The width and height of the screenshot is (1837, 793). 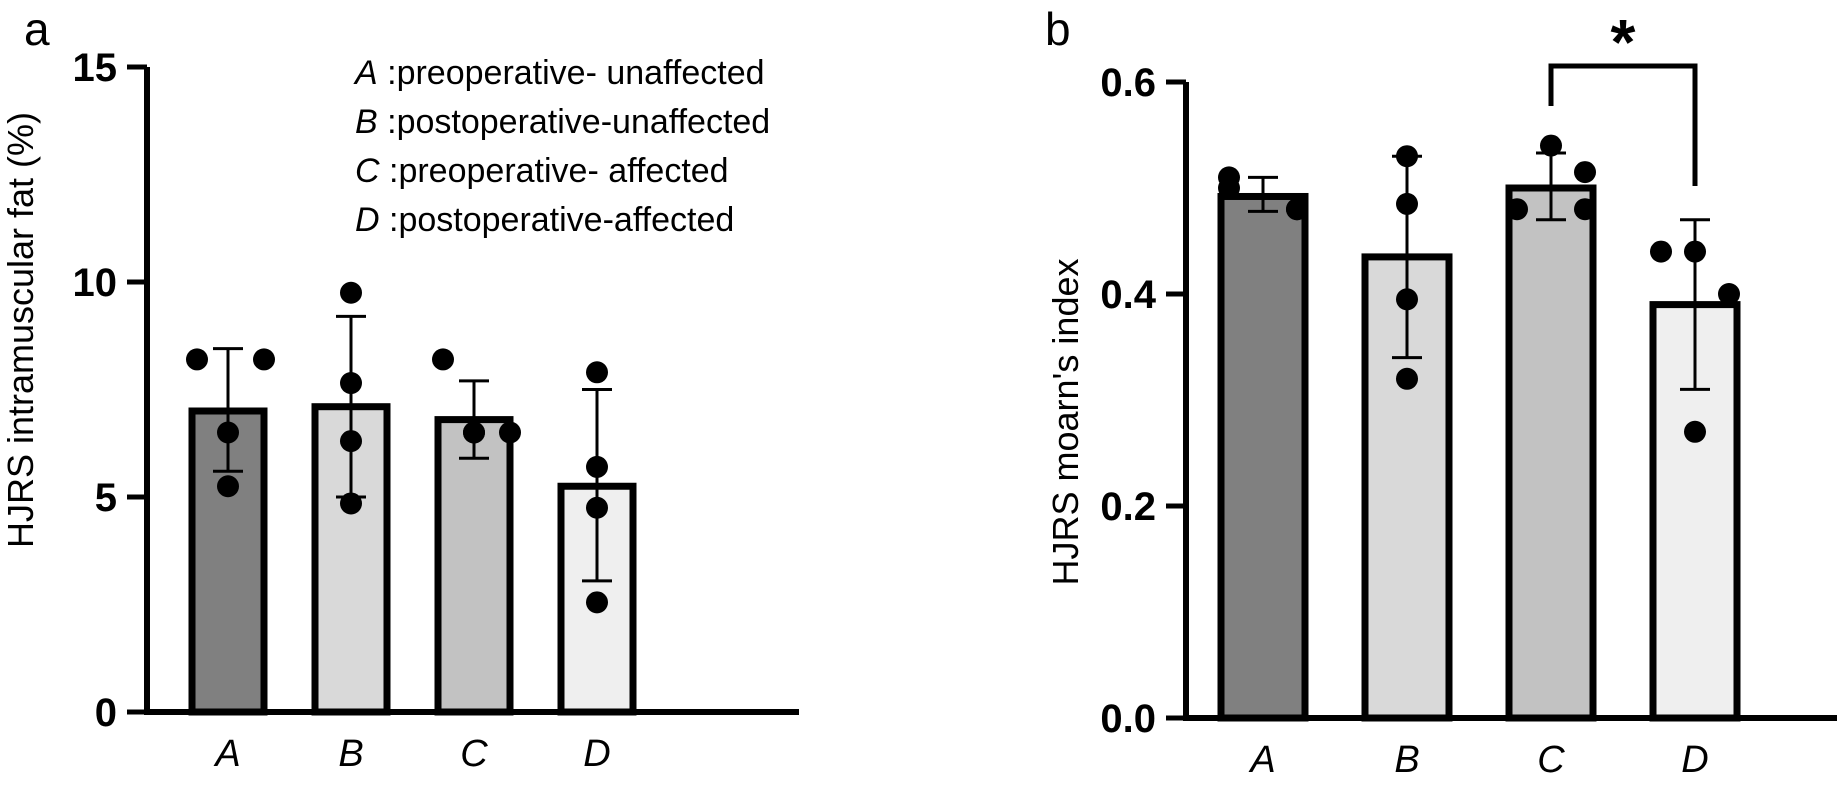 I want to click on panel-b-y-tick-label: 0.6, so click(x=1128, y=83).